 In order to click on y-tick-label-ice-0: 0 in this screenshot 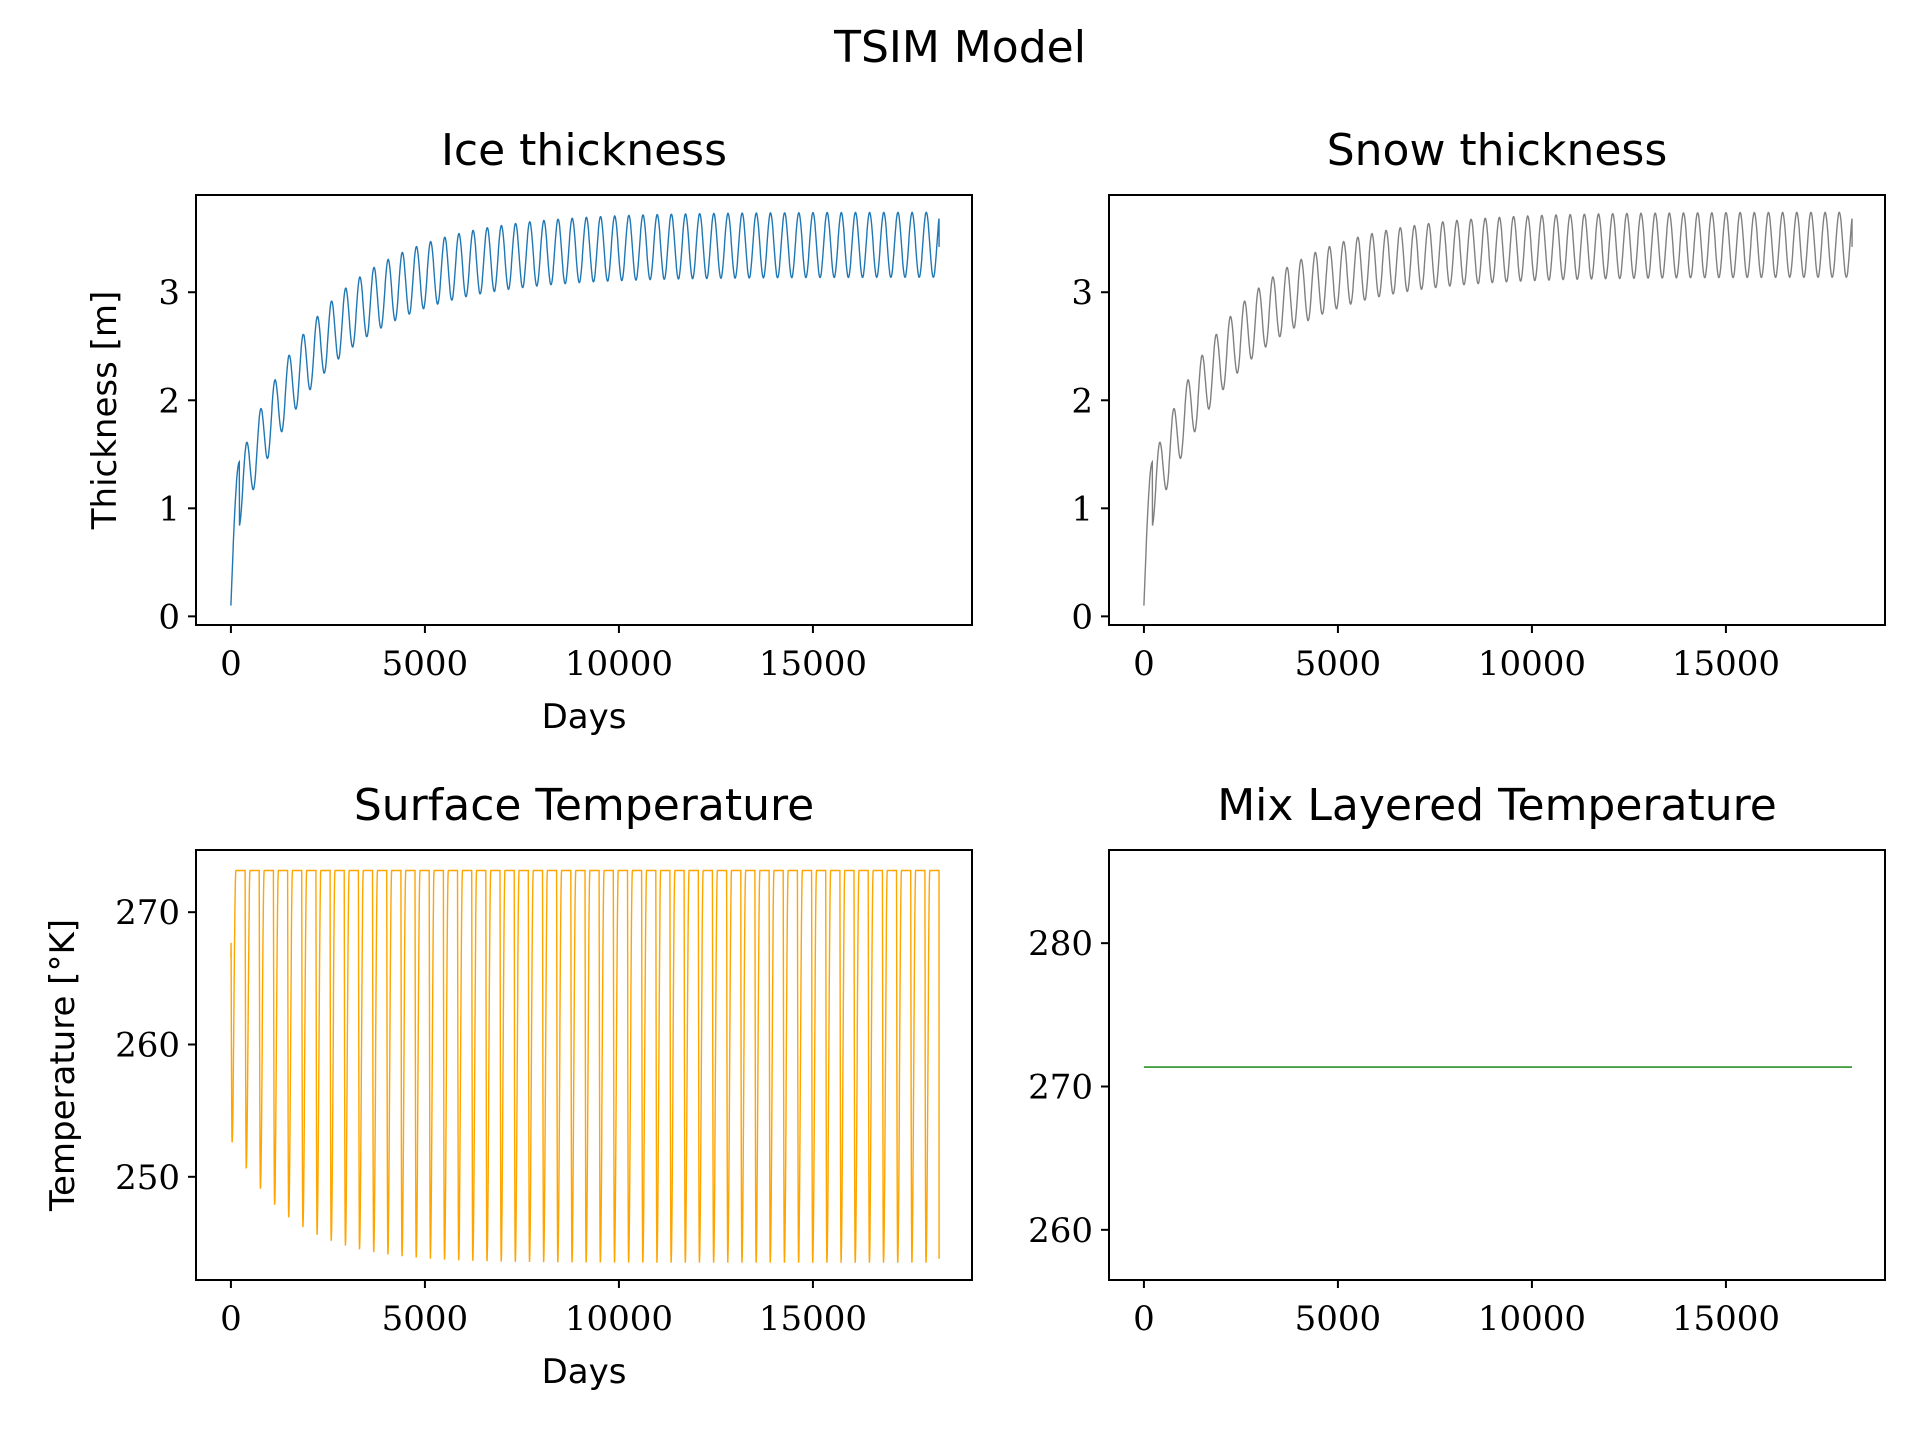, I will do `click(169, 617)`.